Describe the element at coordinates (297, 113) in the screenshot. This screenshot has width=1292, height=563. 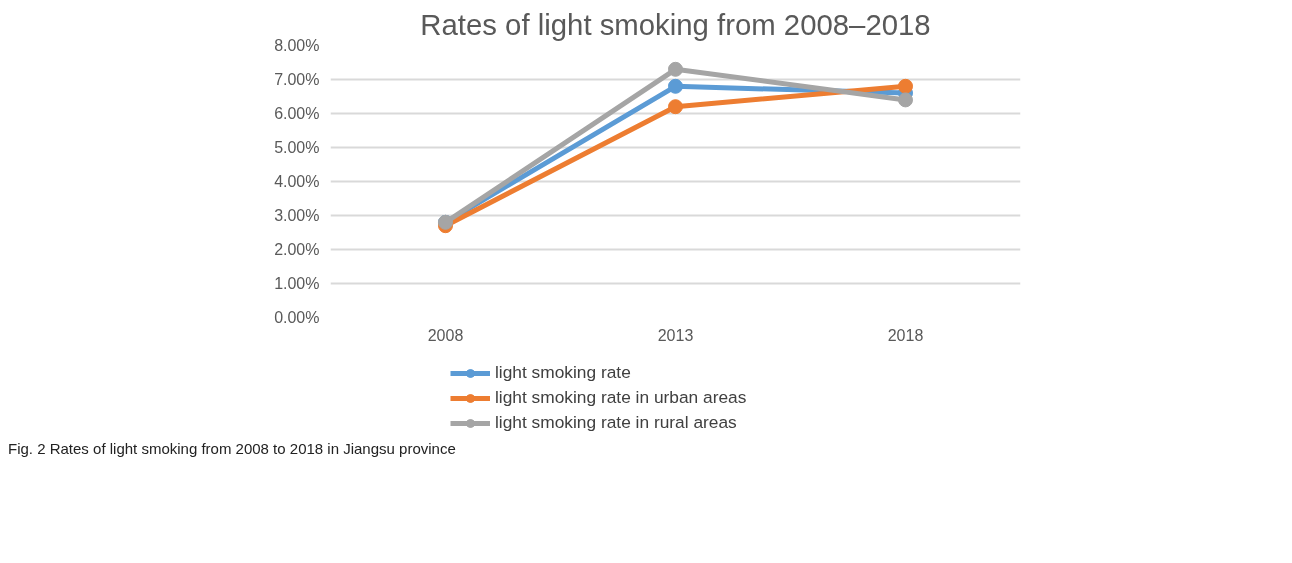
I see `y-tick-label: 6.00%` at that location.